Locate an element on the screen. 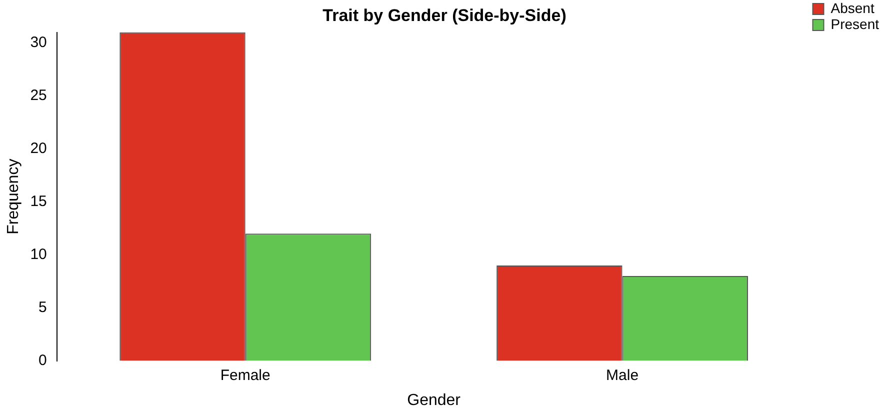 This screenshot has height=410, width=889. x-tick-label: Female is located at coordinates (245, 375).